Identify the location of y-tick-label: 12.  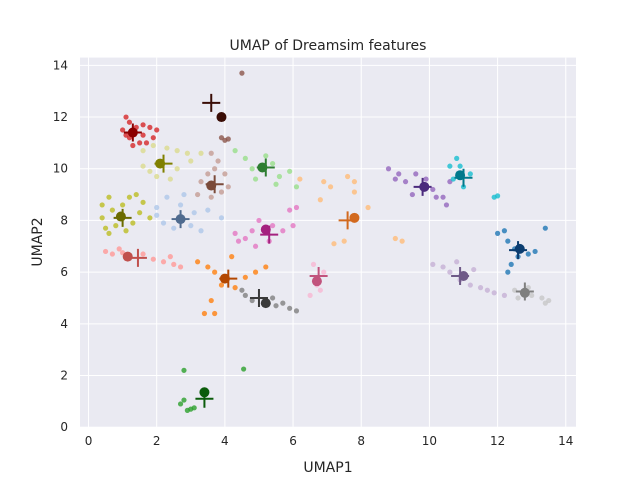
(60, 117).